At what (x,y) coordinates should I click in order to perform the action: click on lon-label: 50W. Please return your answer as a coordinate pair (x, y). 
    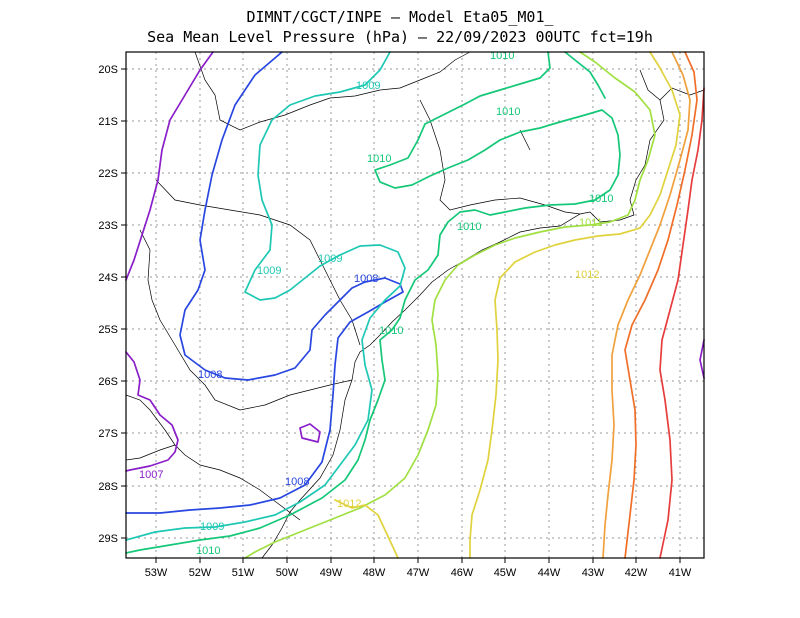
    Looking at the image, I should click on (287, 573).